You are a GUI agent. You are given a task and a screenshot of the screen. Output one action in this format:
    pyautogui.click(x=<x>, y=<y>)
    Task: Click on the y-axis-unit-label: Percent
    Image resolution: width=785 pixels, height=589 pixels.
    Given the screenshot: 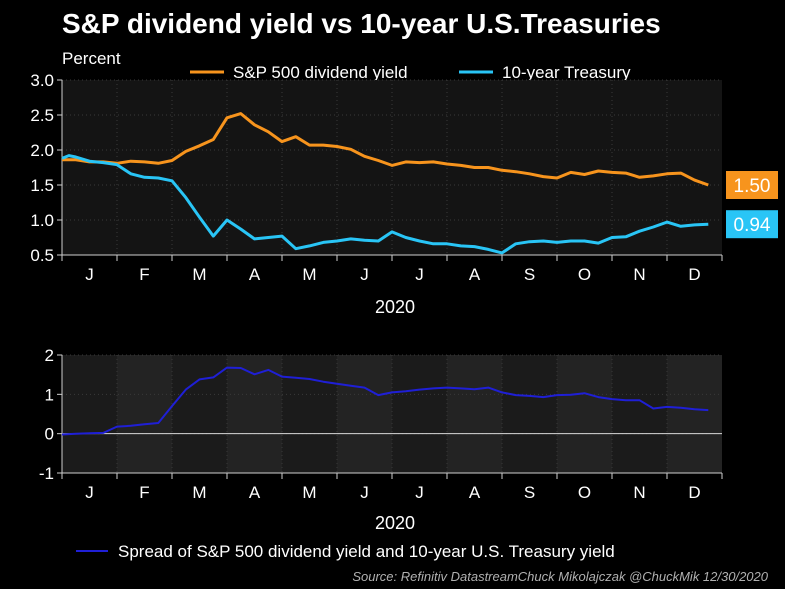 What is the action you would take?
    pyautogui.click(x=91, y=58)
    